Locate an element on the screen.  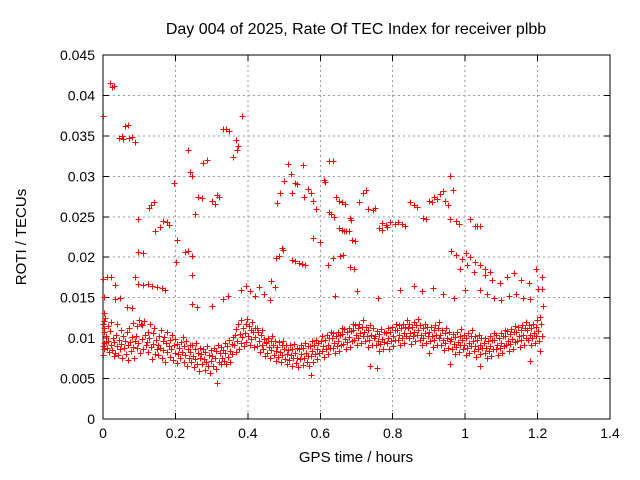
x-tick-label: 0.2 is located at coordinates (176, 433).